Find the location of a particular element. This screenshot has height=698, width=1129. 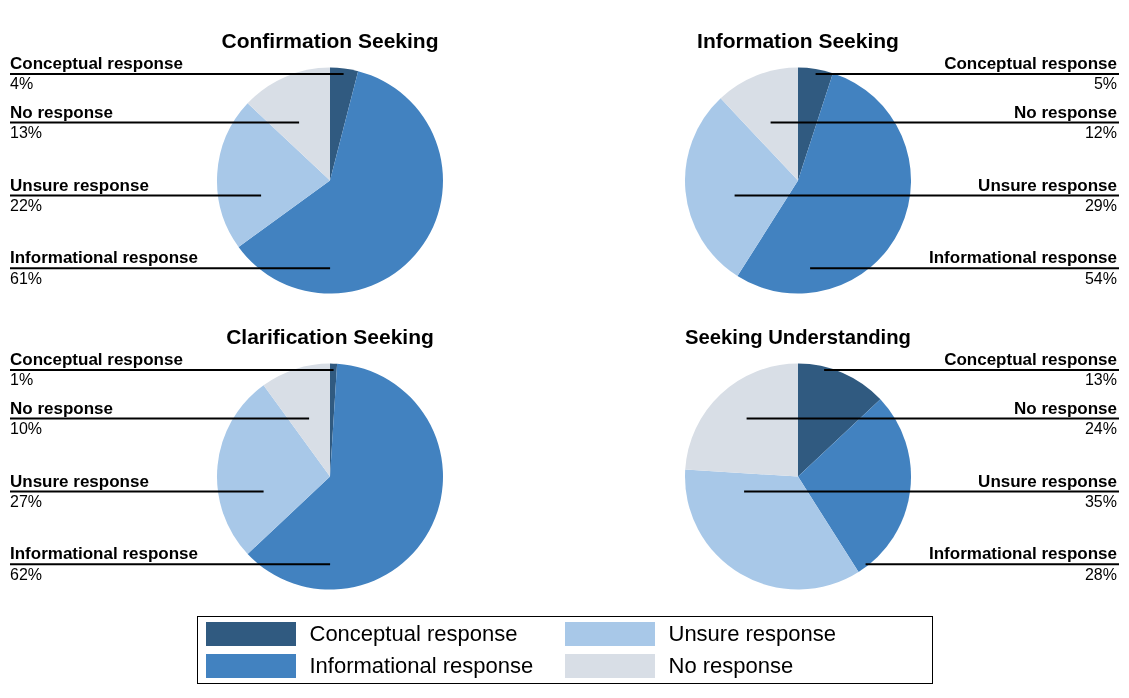

chart-title: Clarification Seeking is located at coordinates (330, 337).